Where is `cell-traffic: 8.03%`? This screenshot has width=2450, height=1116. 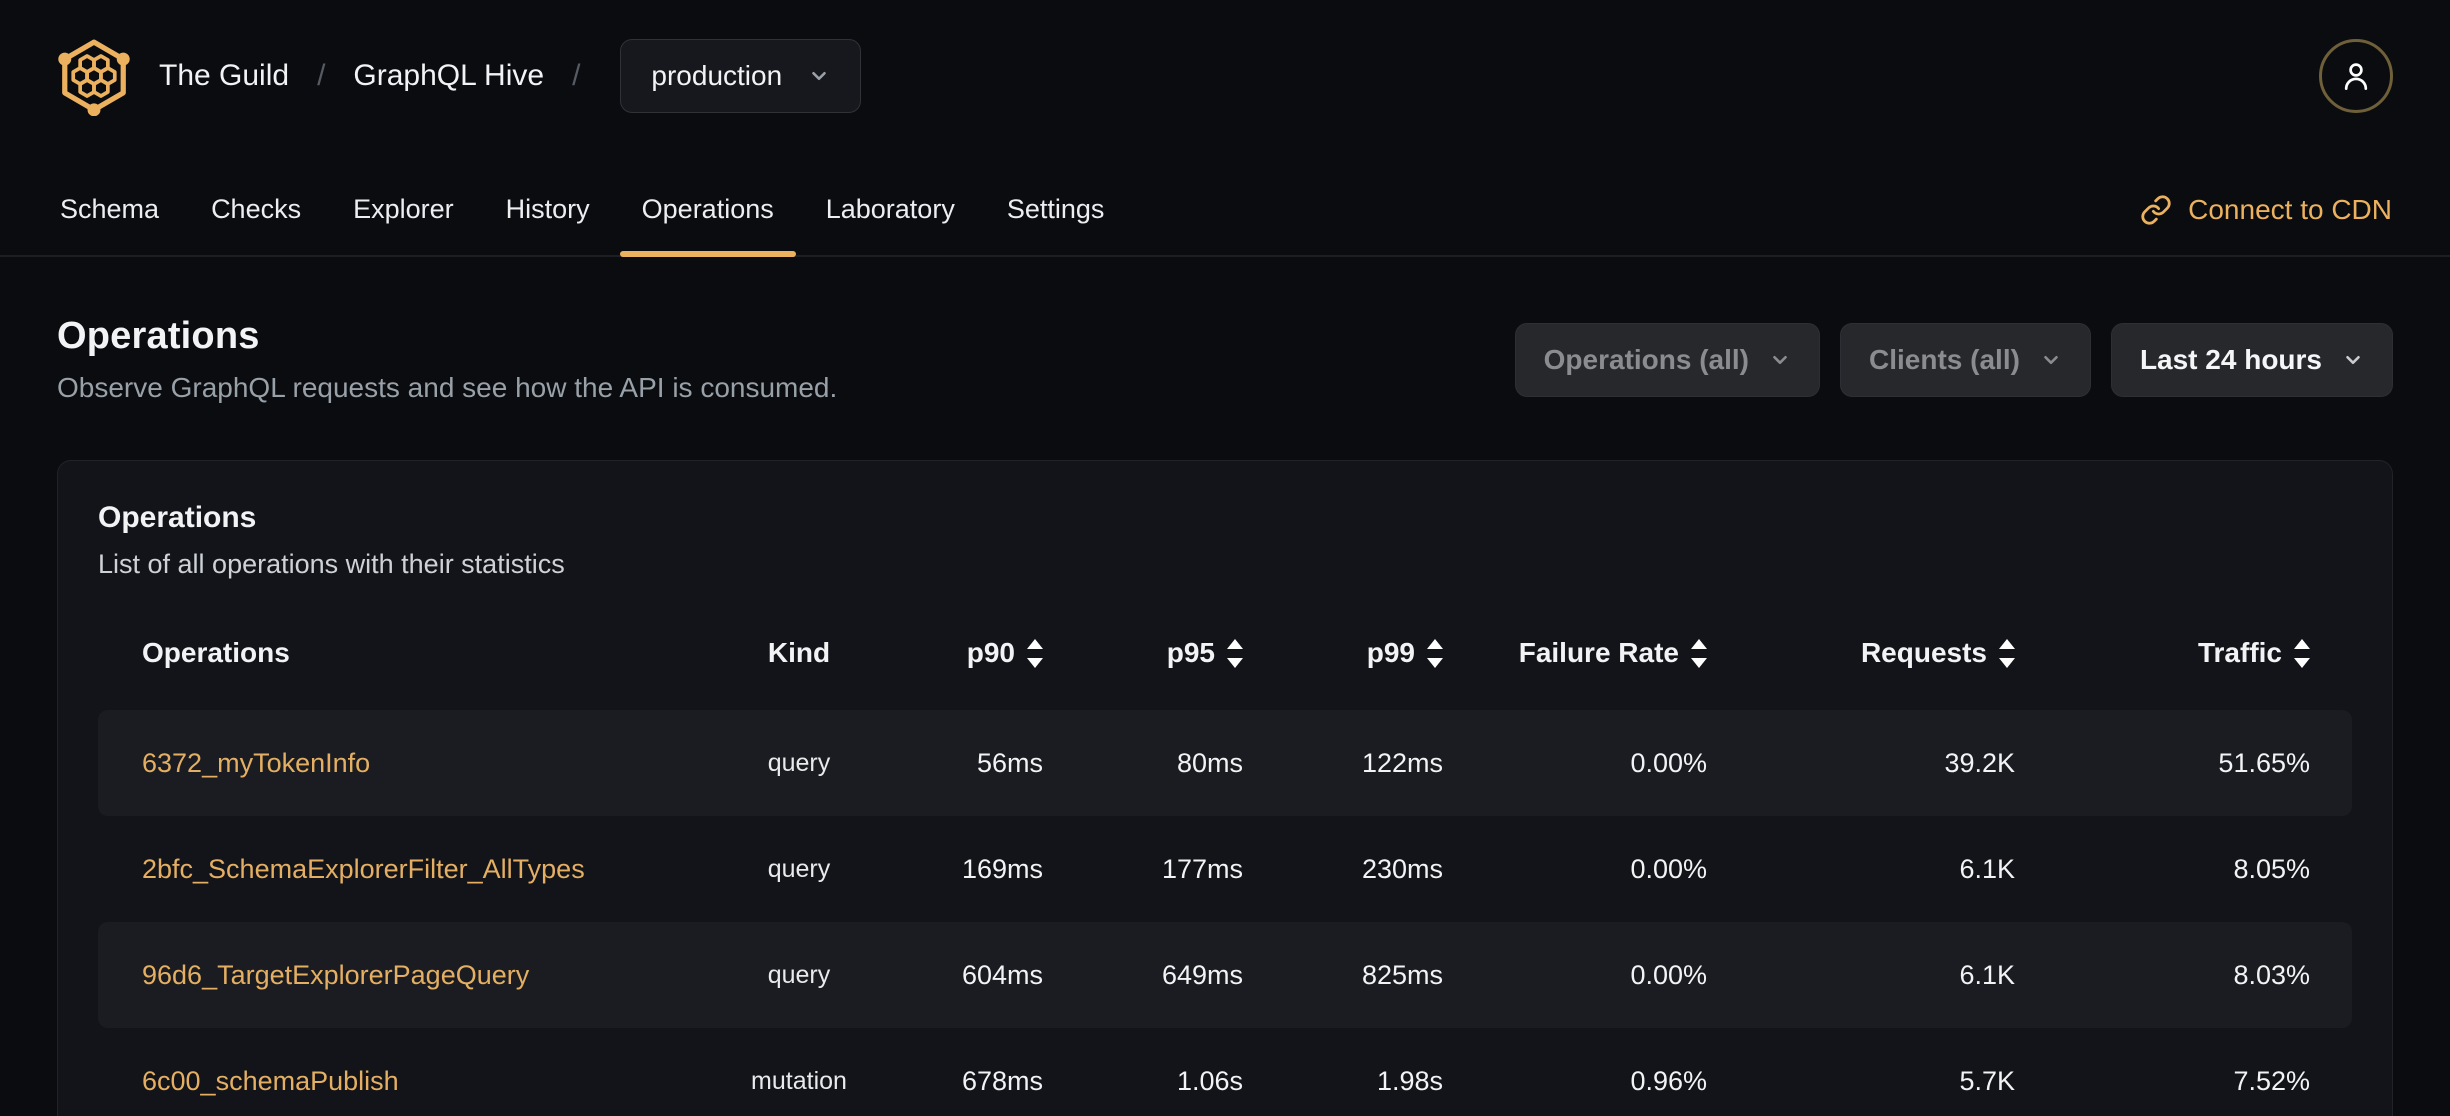
cell-traffic: 8.03% is located at coordinates (2271, 974).